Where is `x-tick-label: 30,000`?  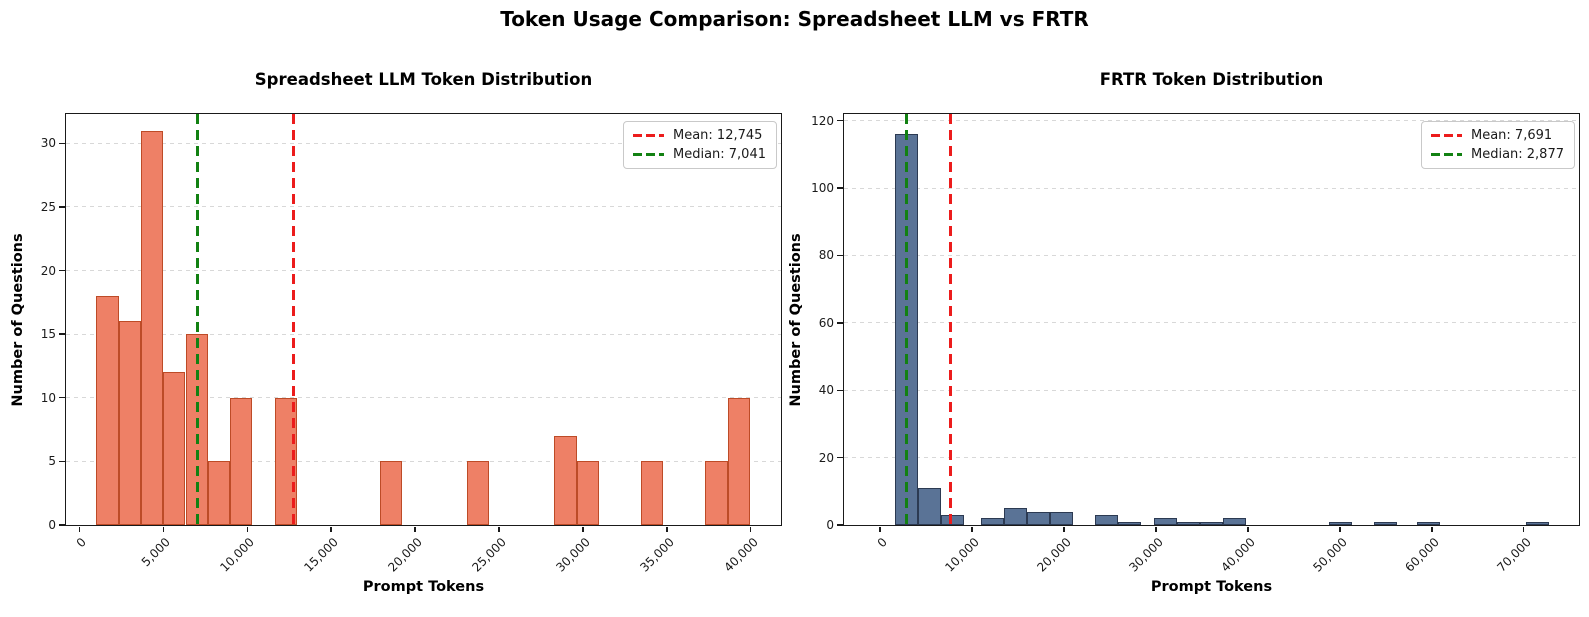 x-tick-label: 30,000 is located at coordinates (573, 555).